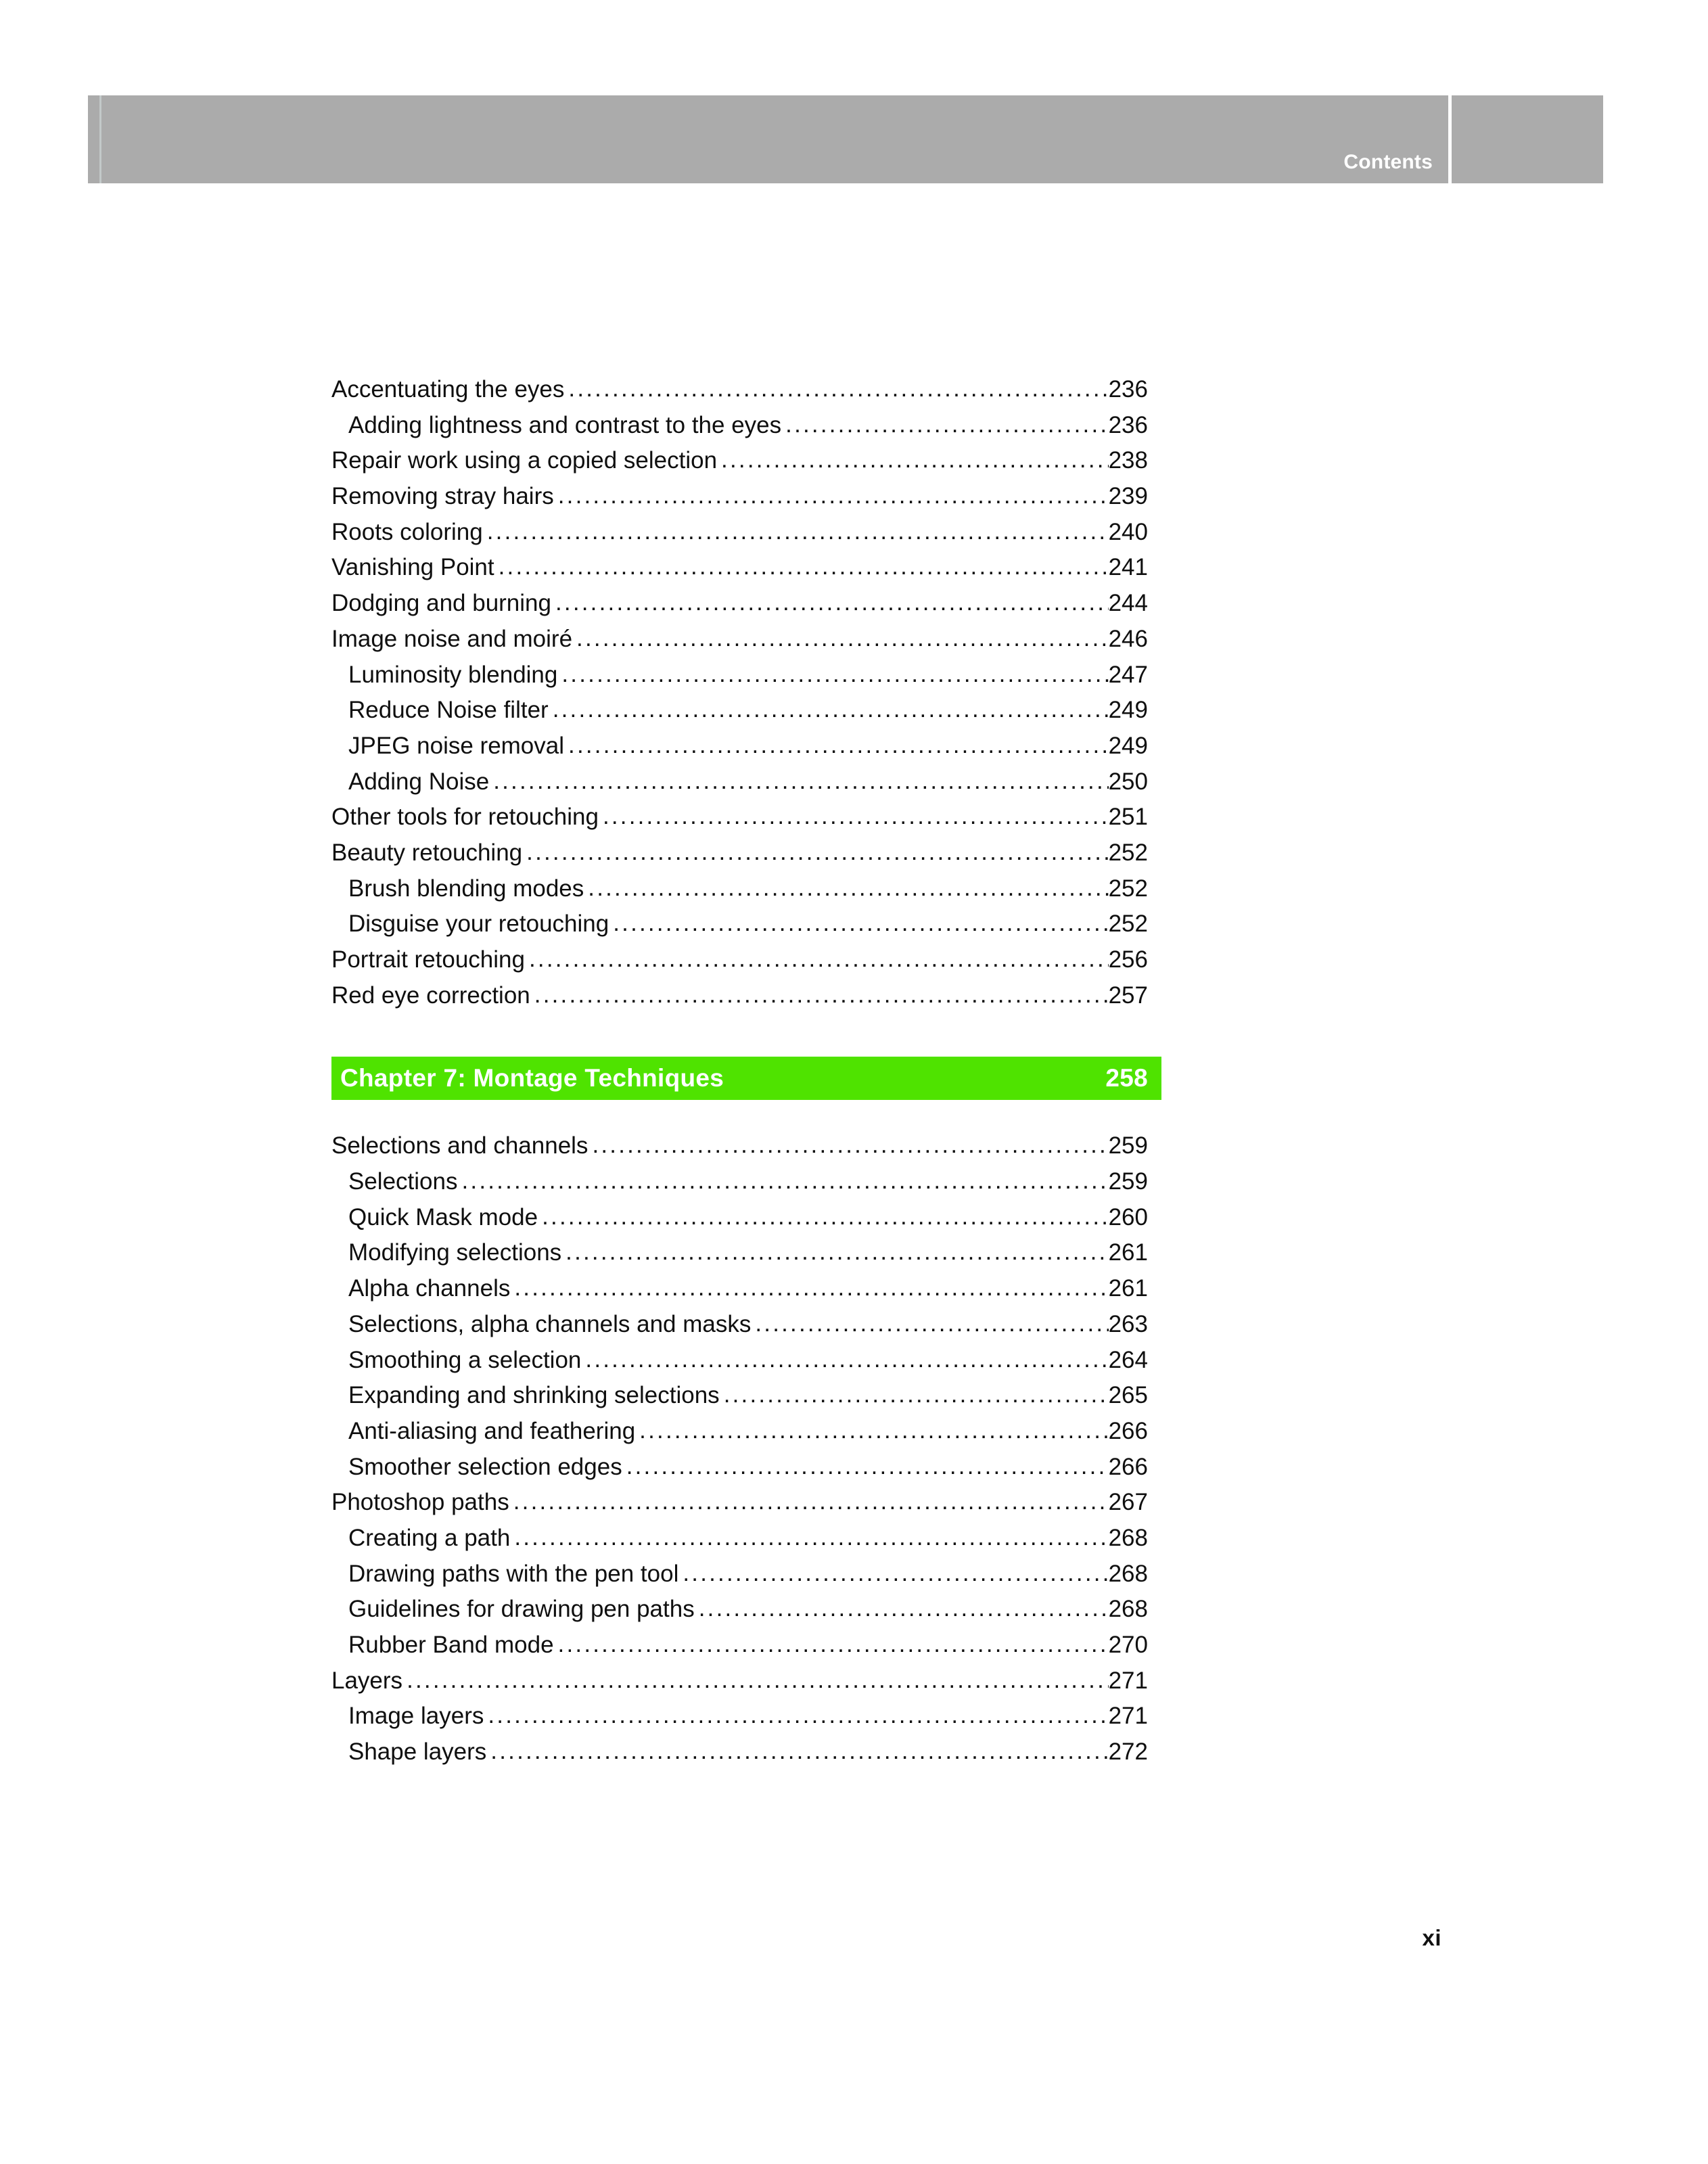  Describe the element at coordinates (1128, 674) in the screenshot. I see `toc-entry-page-number: 247` at that location.